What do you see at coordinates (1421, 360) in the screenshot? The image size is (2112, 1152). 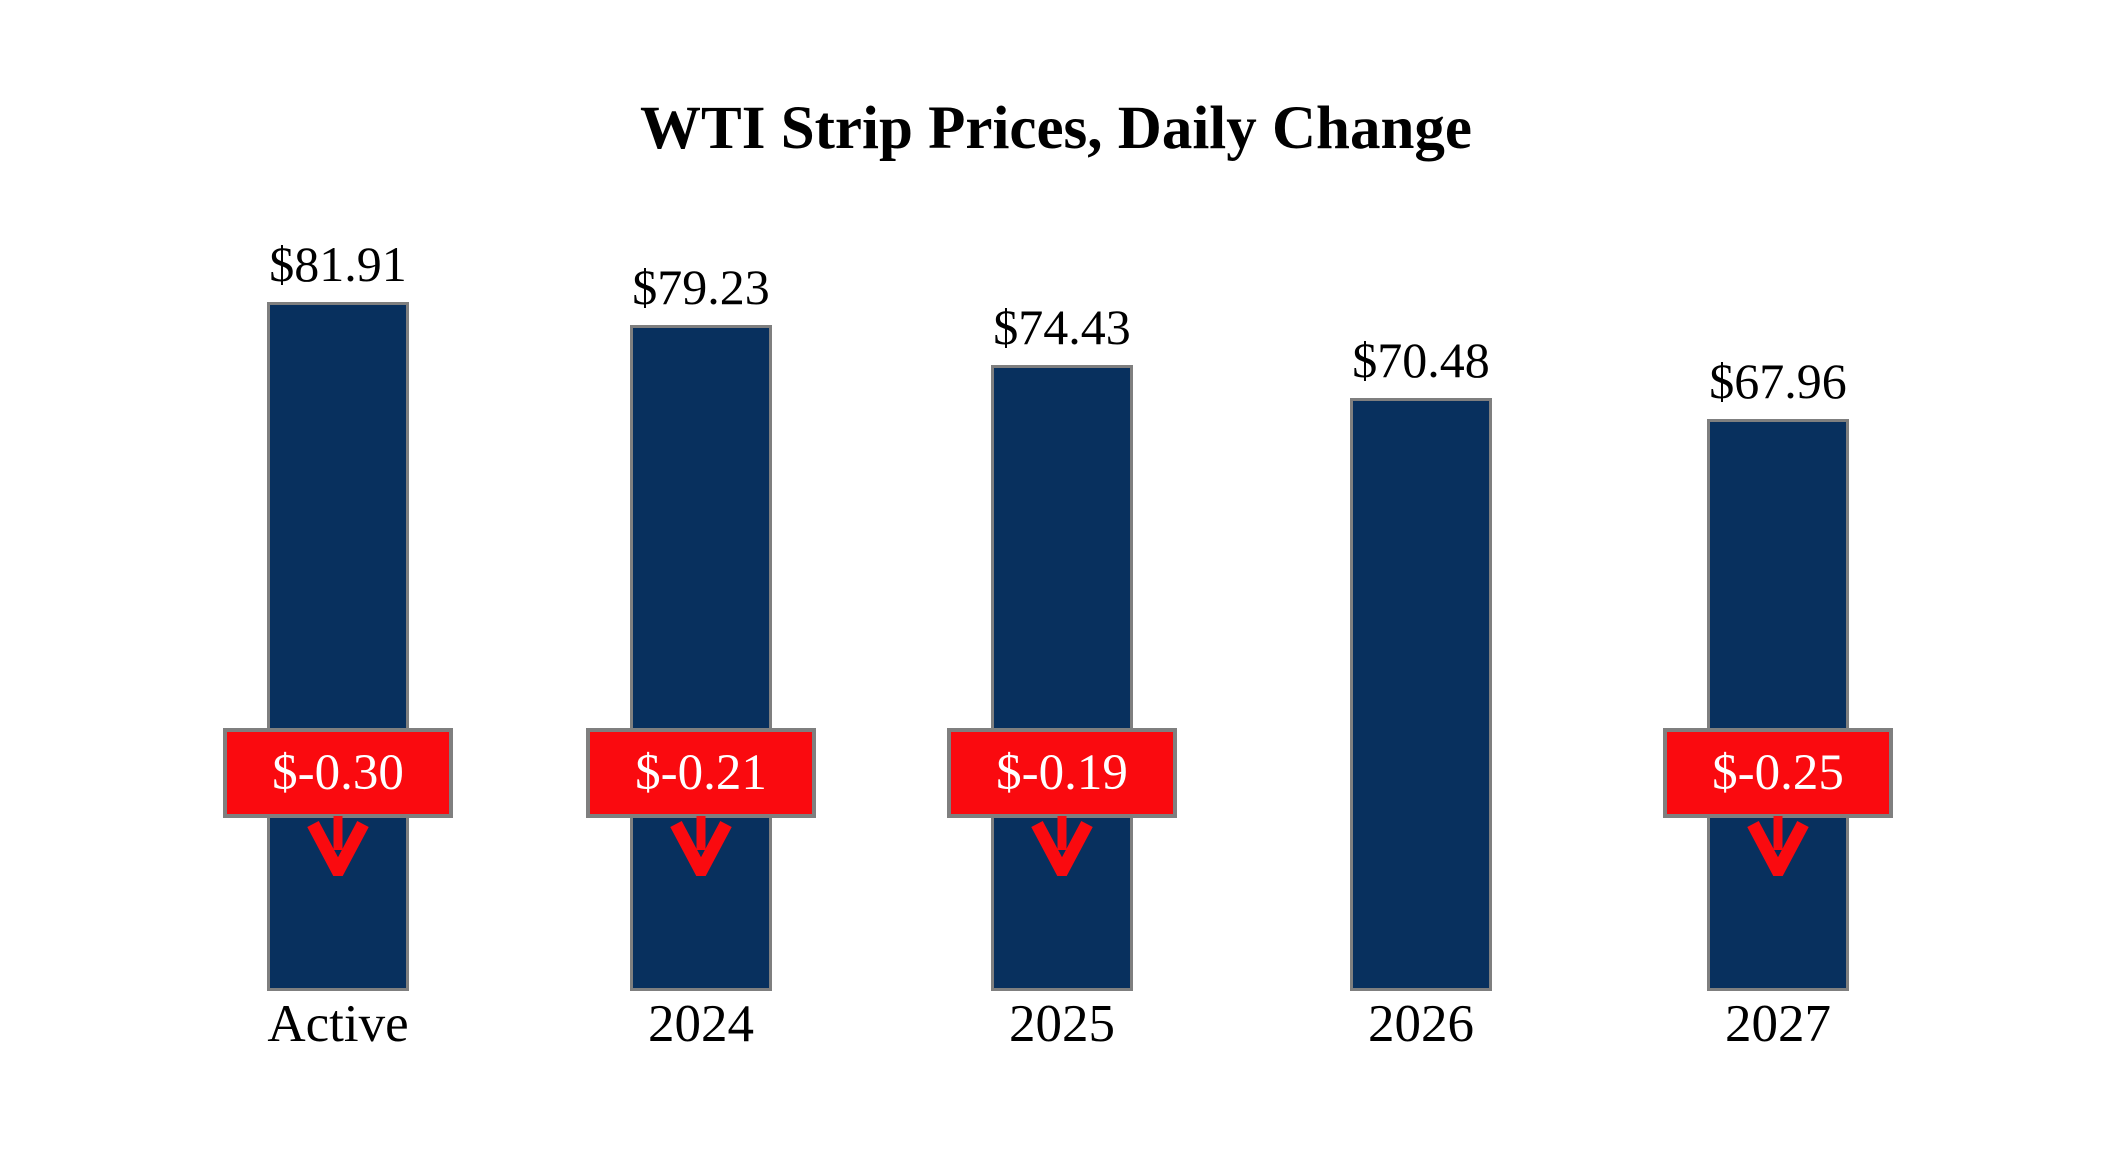 I see `bar-value-label: $70.48` at bounding box center [1421, 360].